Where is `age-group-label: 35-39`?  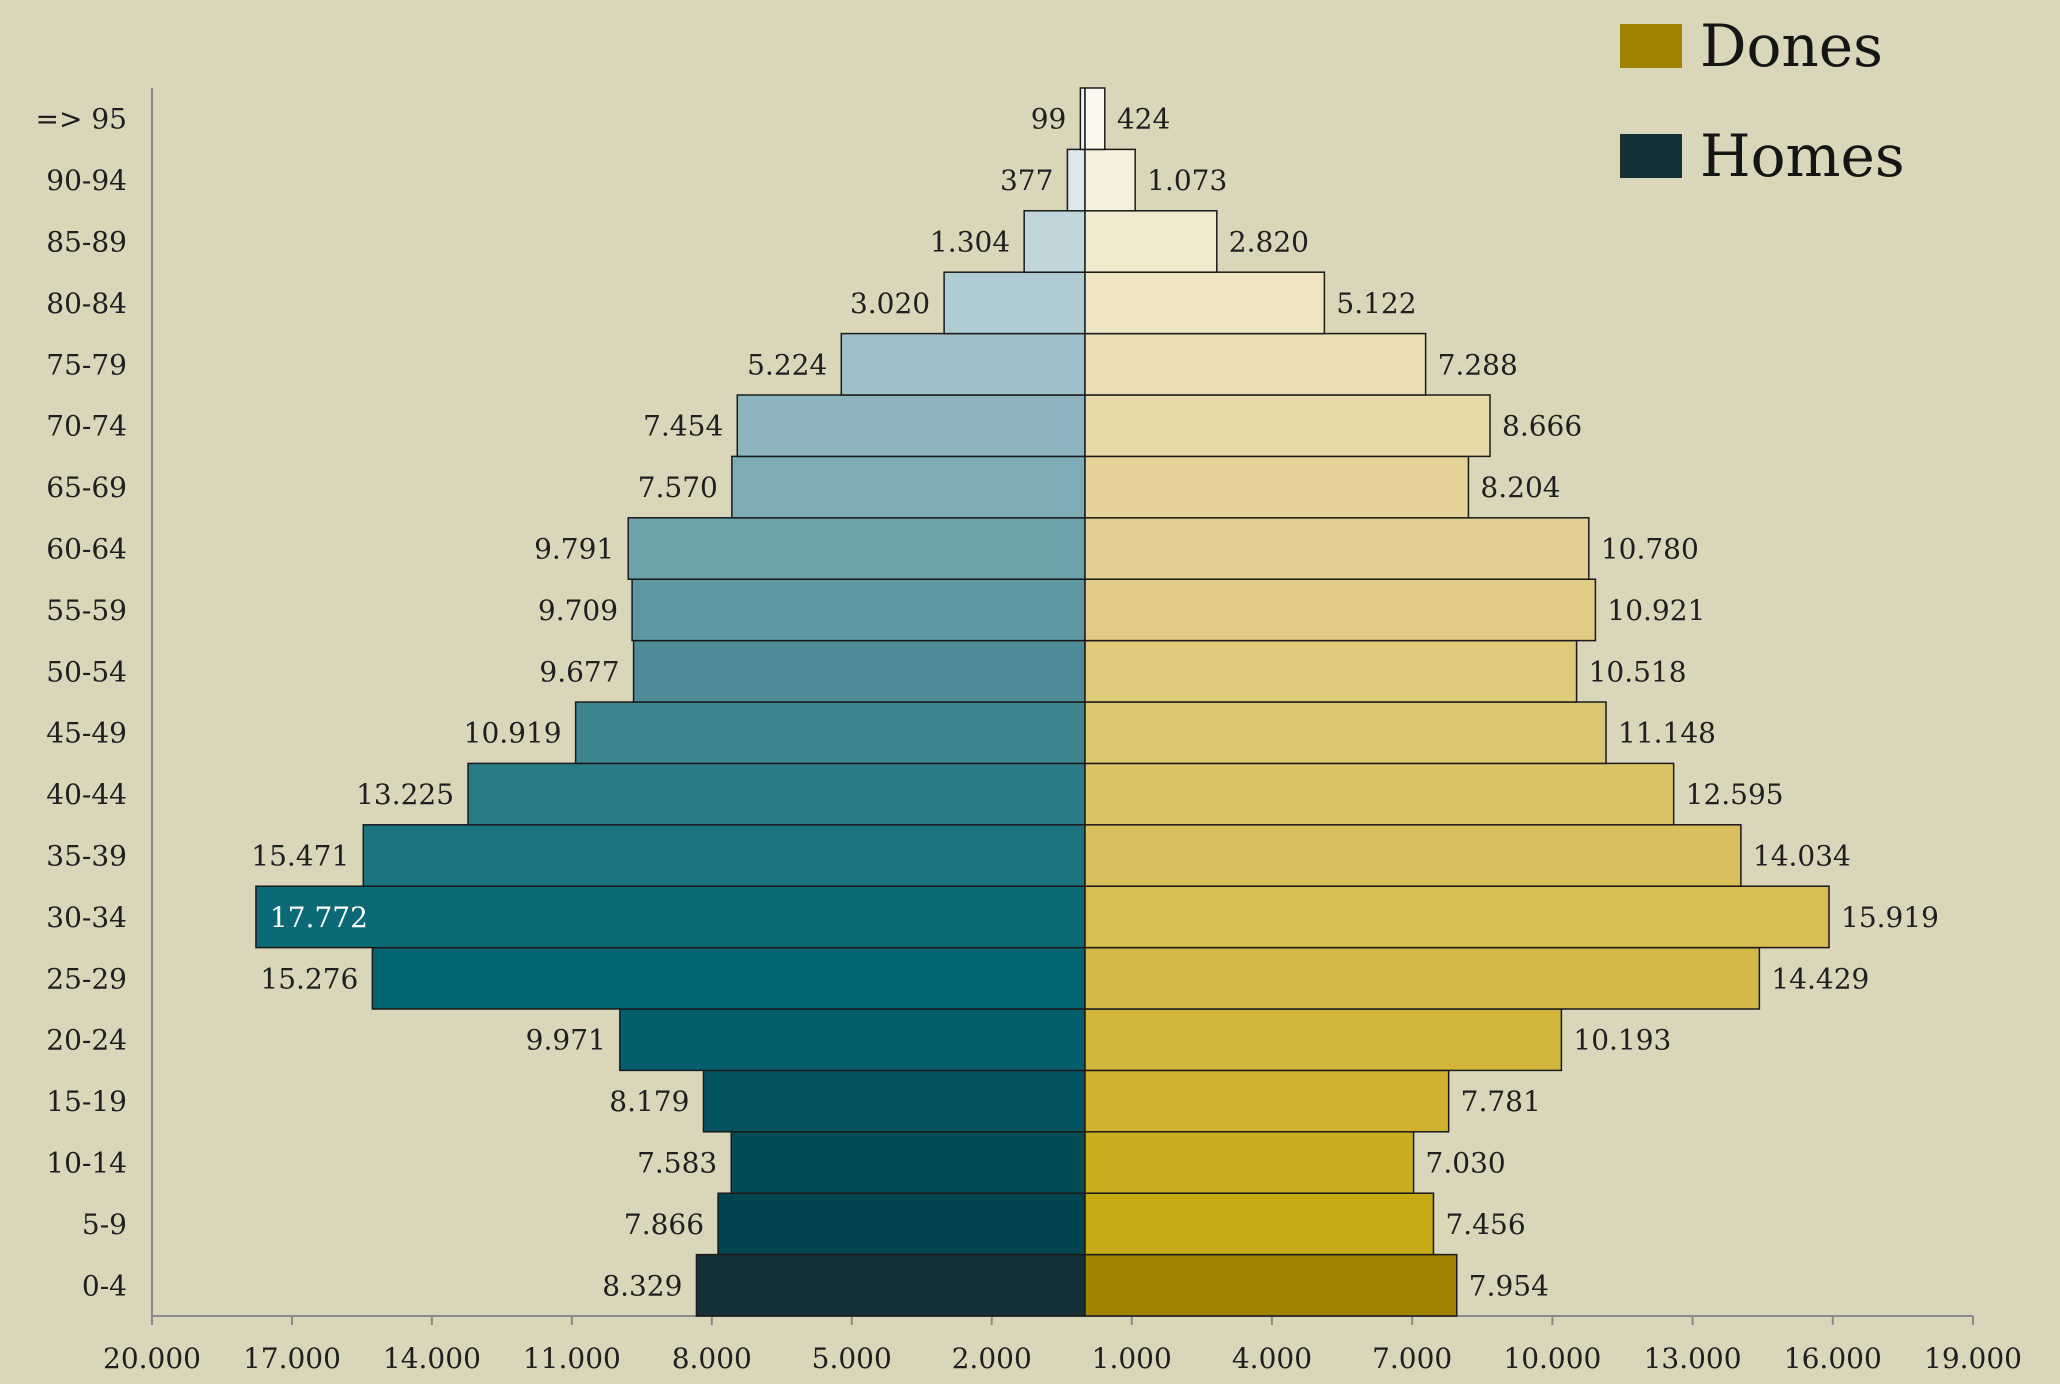
age-group-label: 35-39 is located at coordinates (86, 856).